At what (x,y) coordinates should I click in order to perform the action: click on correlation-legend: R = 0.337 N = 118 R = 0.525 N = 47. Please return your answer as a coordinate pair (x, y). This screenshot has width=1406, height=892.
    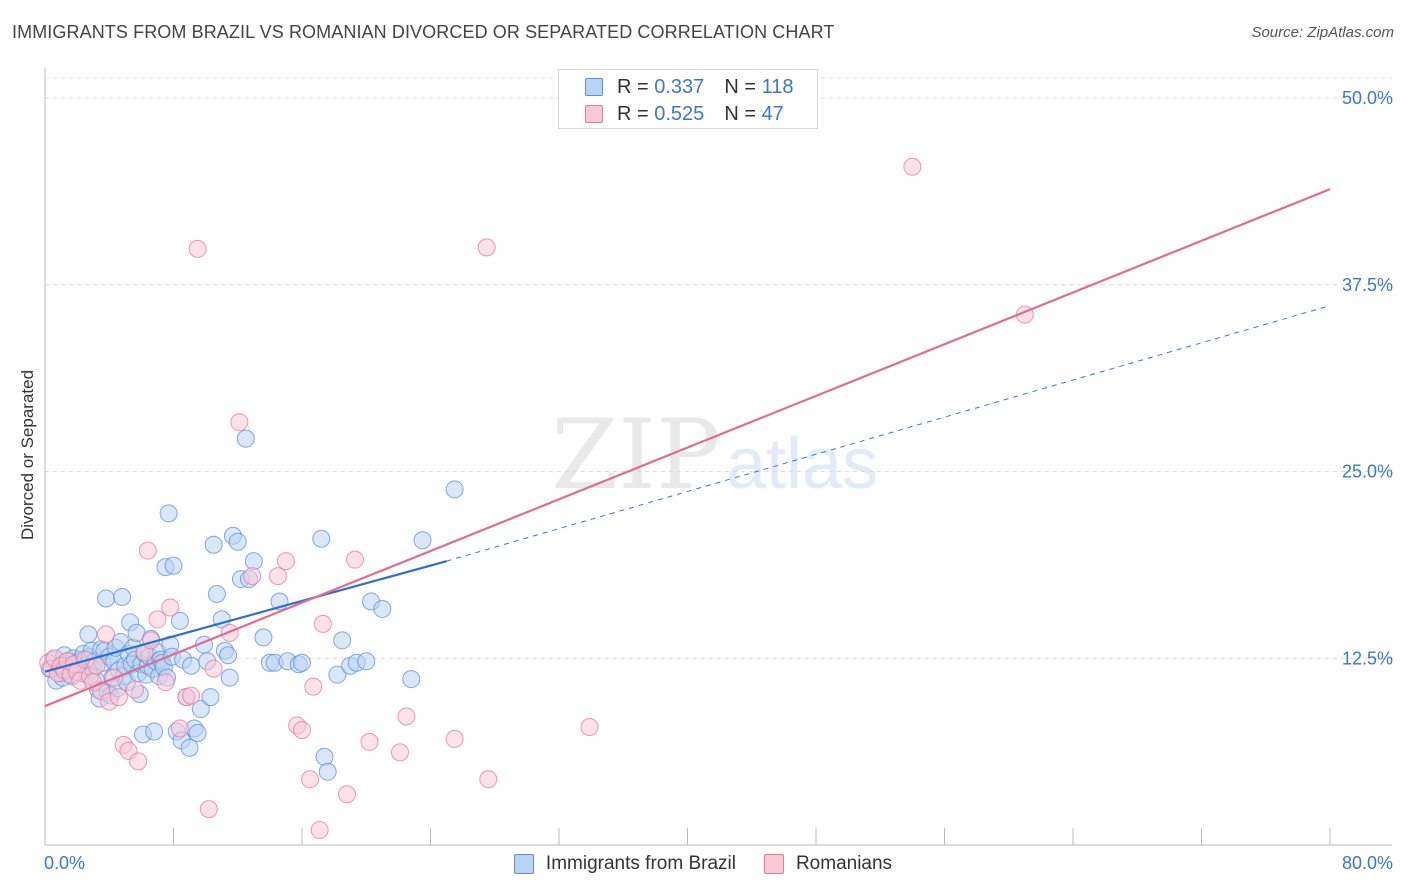
    Looking at the image, I should click on (688, 99).